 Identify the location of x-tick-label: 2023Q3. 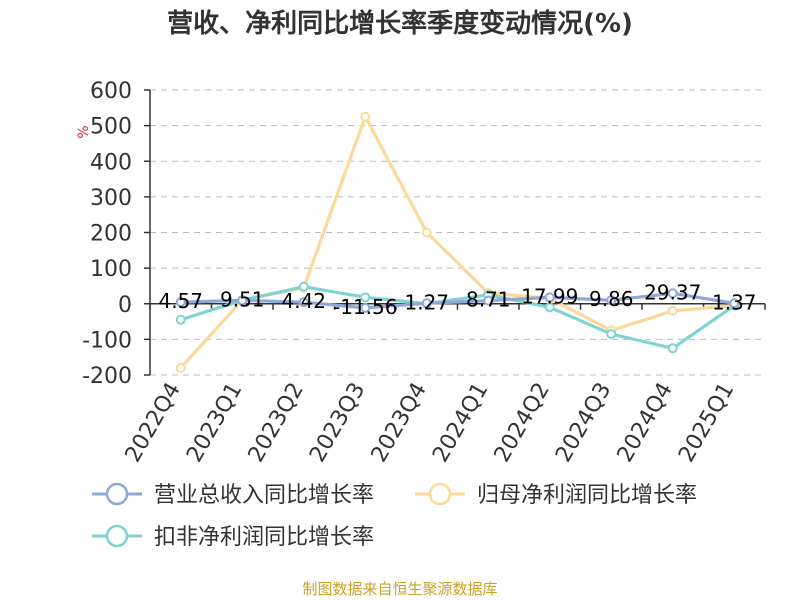
(337, 423).